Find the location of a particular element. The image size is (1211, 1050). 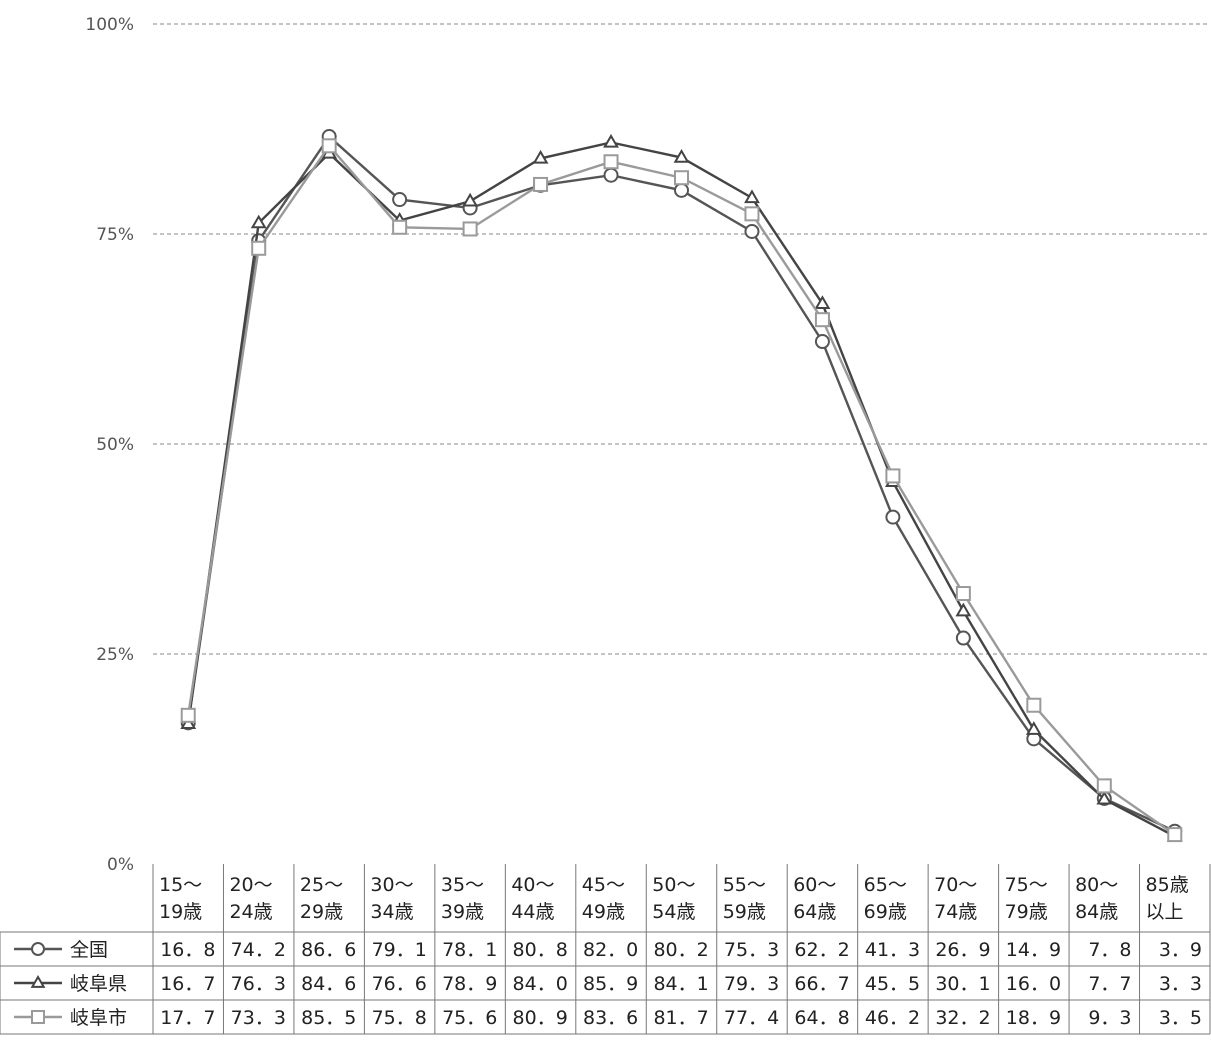

data-label: 80．2 is located at coordinates (680, 950).